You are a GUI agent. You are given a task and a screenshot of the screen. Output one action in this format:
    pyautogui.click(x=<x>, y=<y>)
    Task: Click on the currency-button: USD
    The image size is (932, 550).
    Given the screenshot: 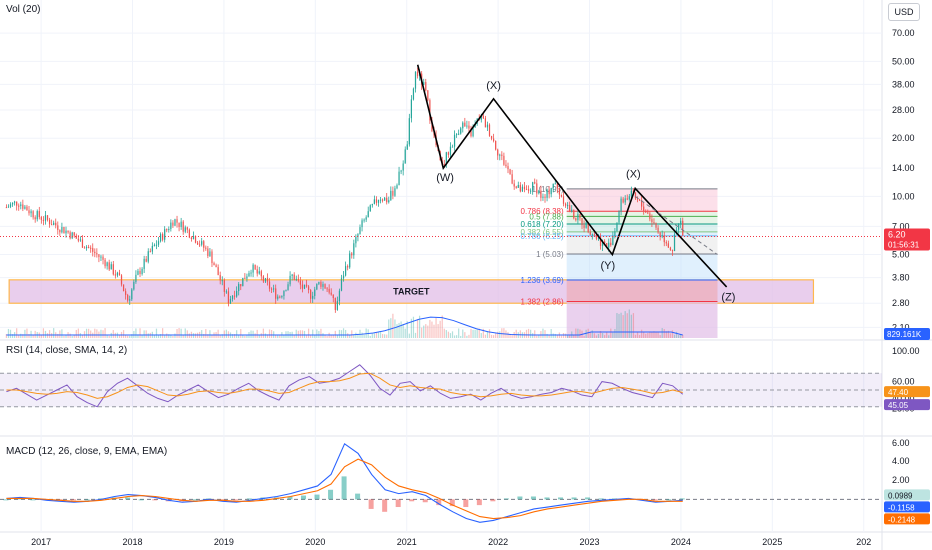 What is the action you would take?
    pyautogui.click(x=904, y=12)
    